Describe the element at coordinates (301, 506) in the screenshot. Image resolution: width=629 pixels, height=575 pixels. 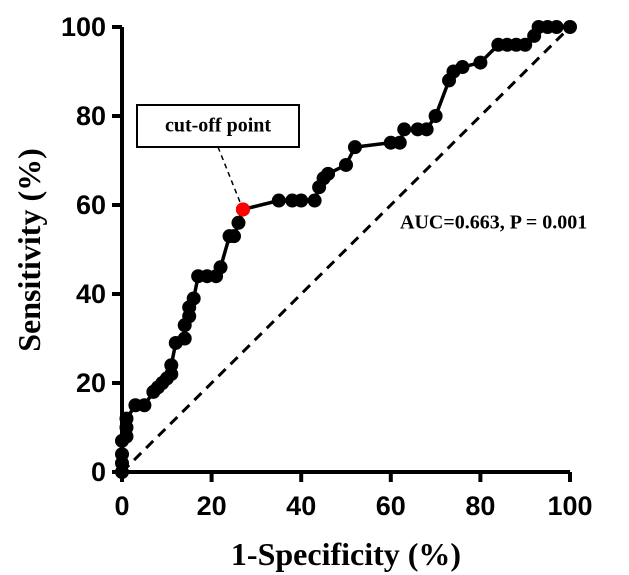
I see `x-tick-label: 40` at that location.